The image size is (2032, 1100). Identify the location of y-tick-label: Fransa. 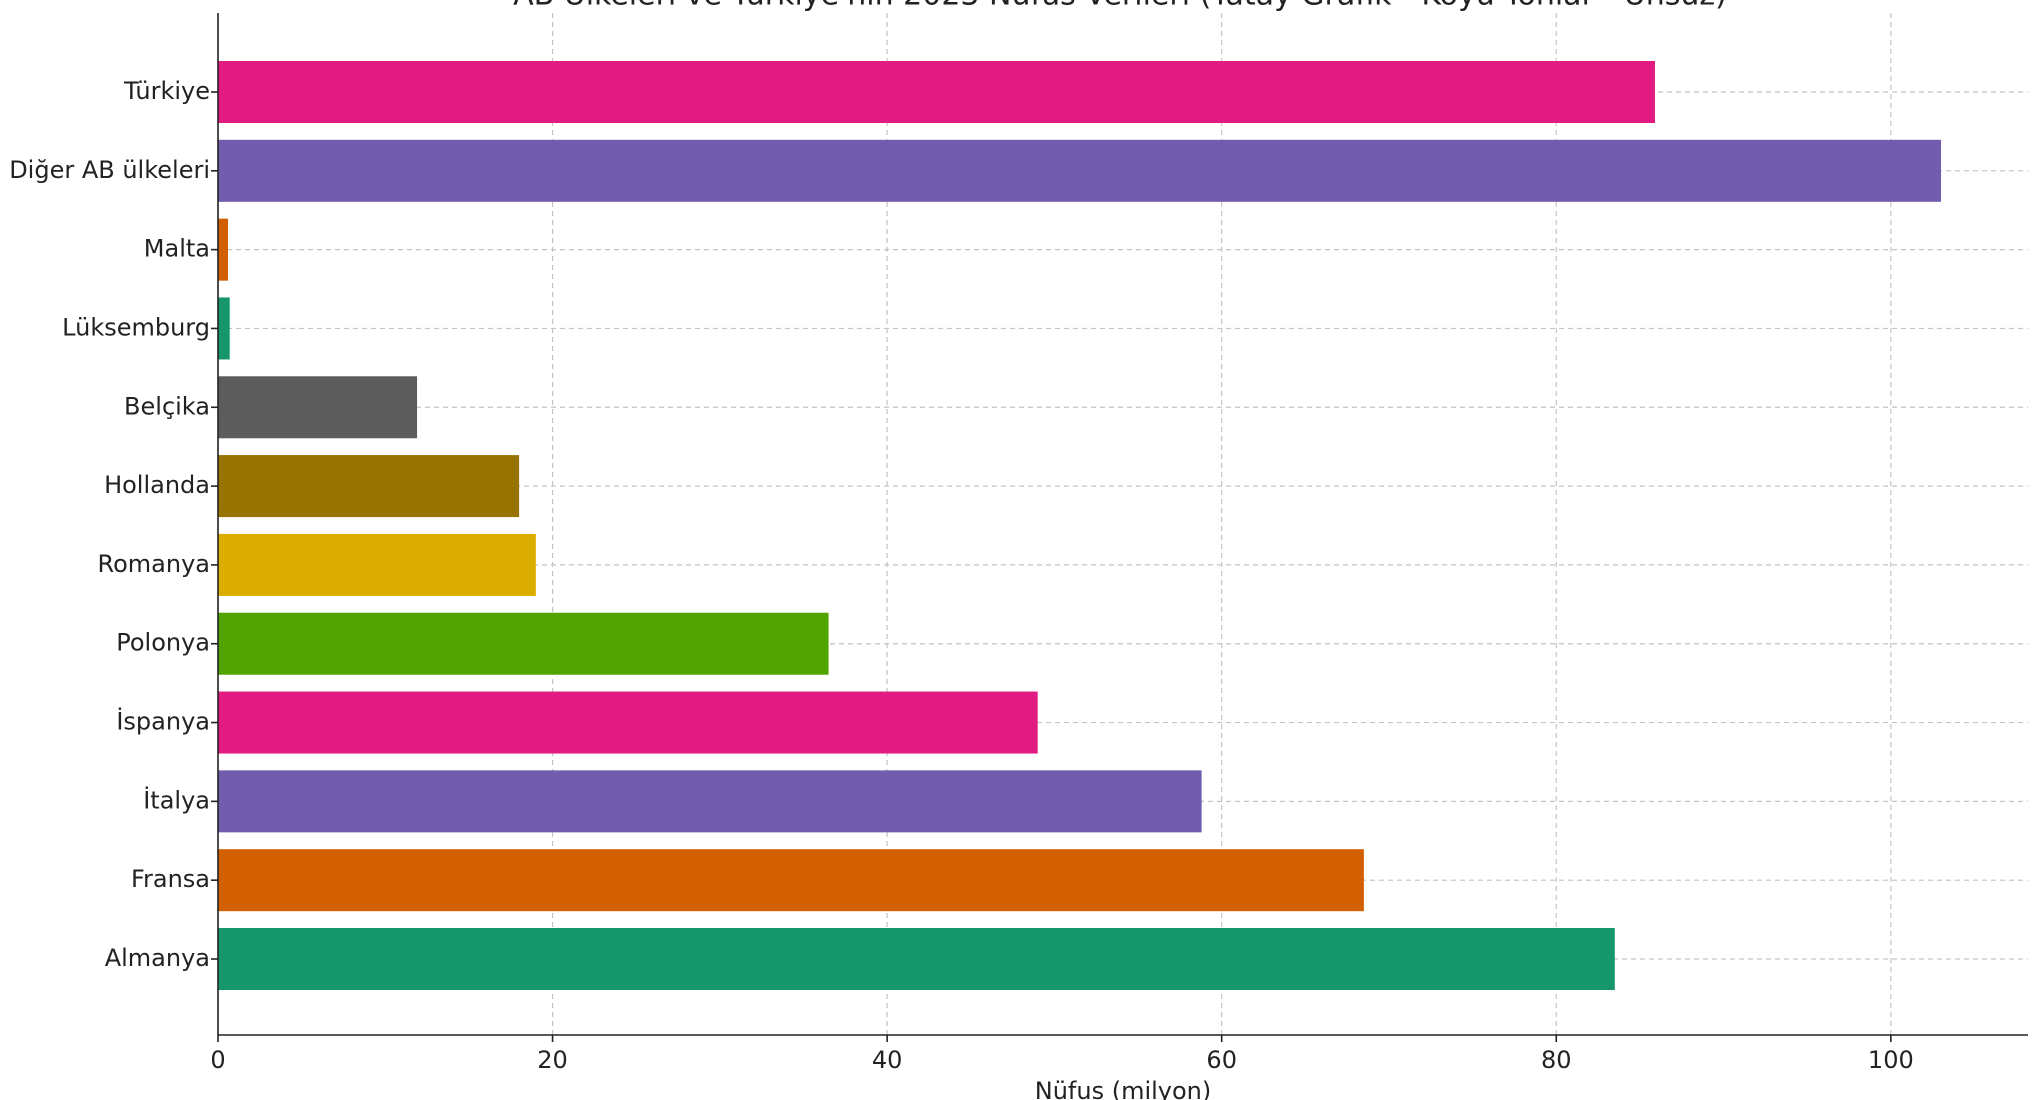
(170, 879).